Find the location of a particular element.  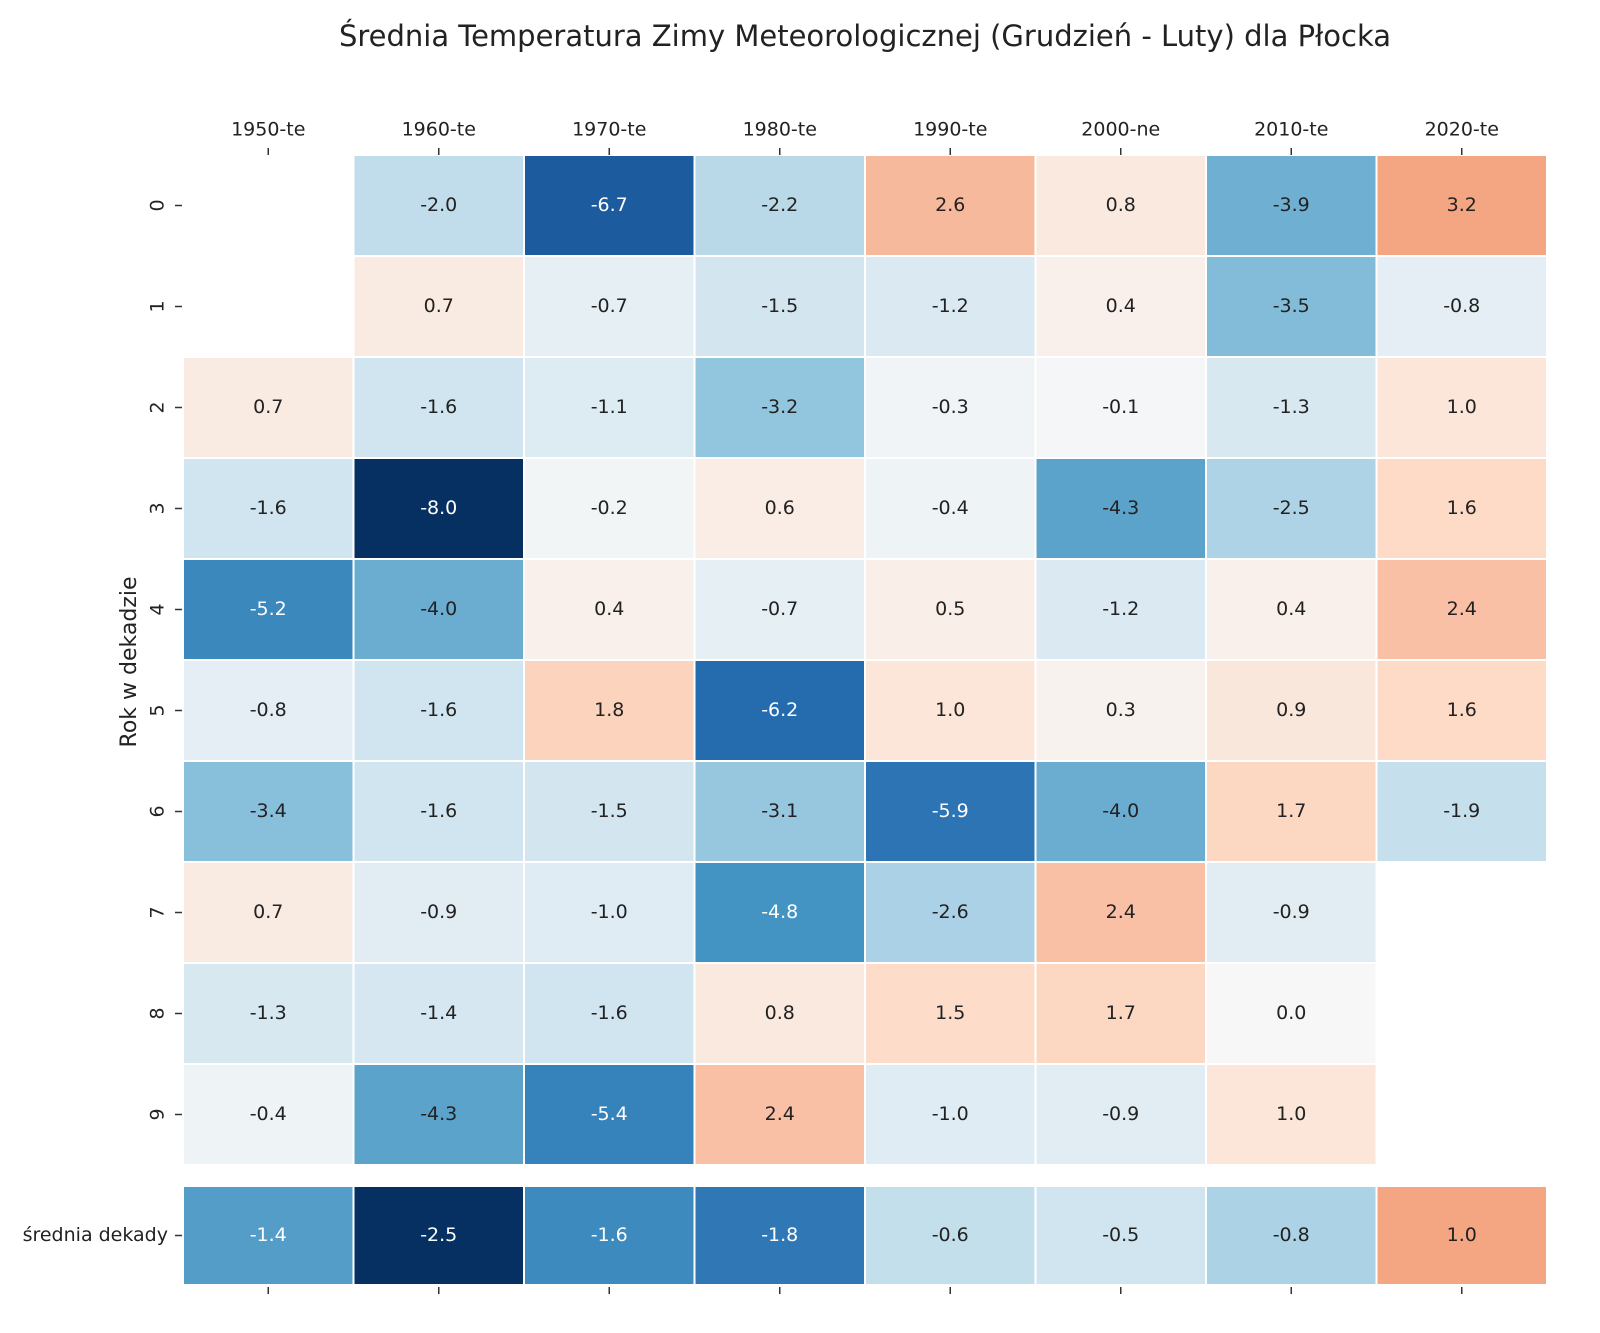

cell-label: -4.3 is located at coordinates (1120, 508).